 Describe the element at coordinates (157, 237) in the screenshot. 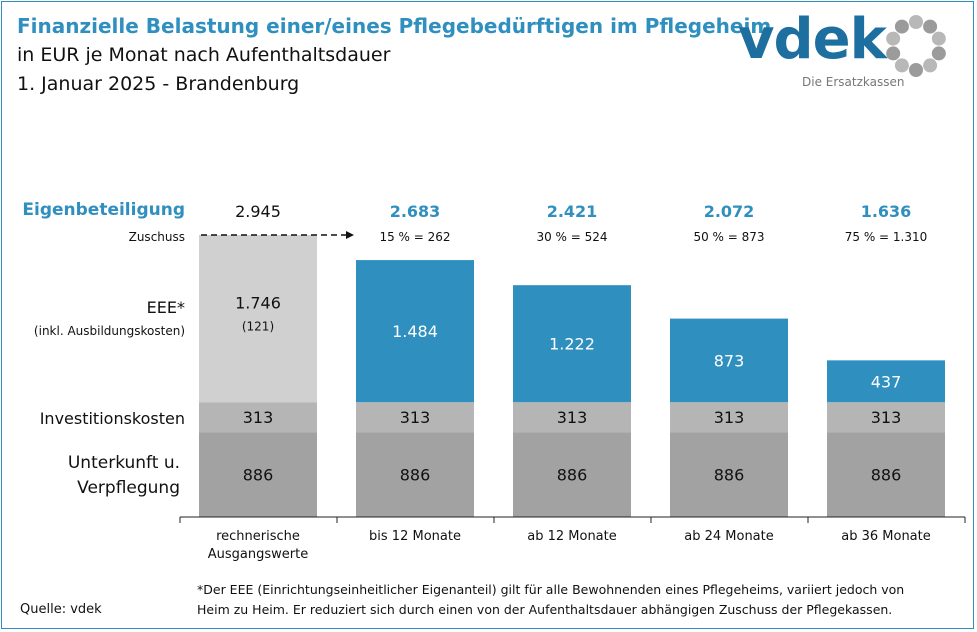

I see `row-label-zuschuss: Zuschuss` at that location.